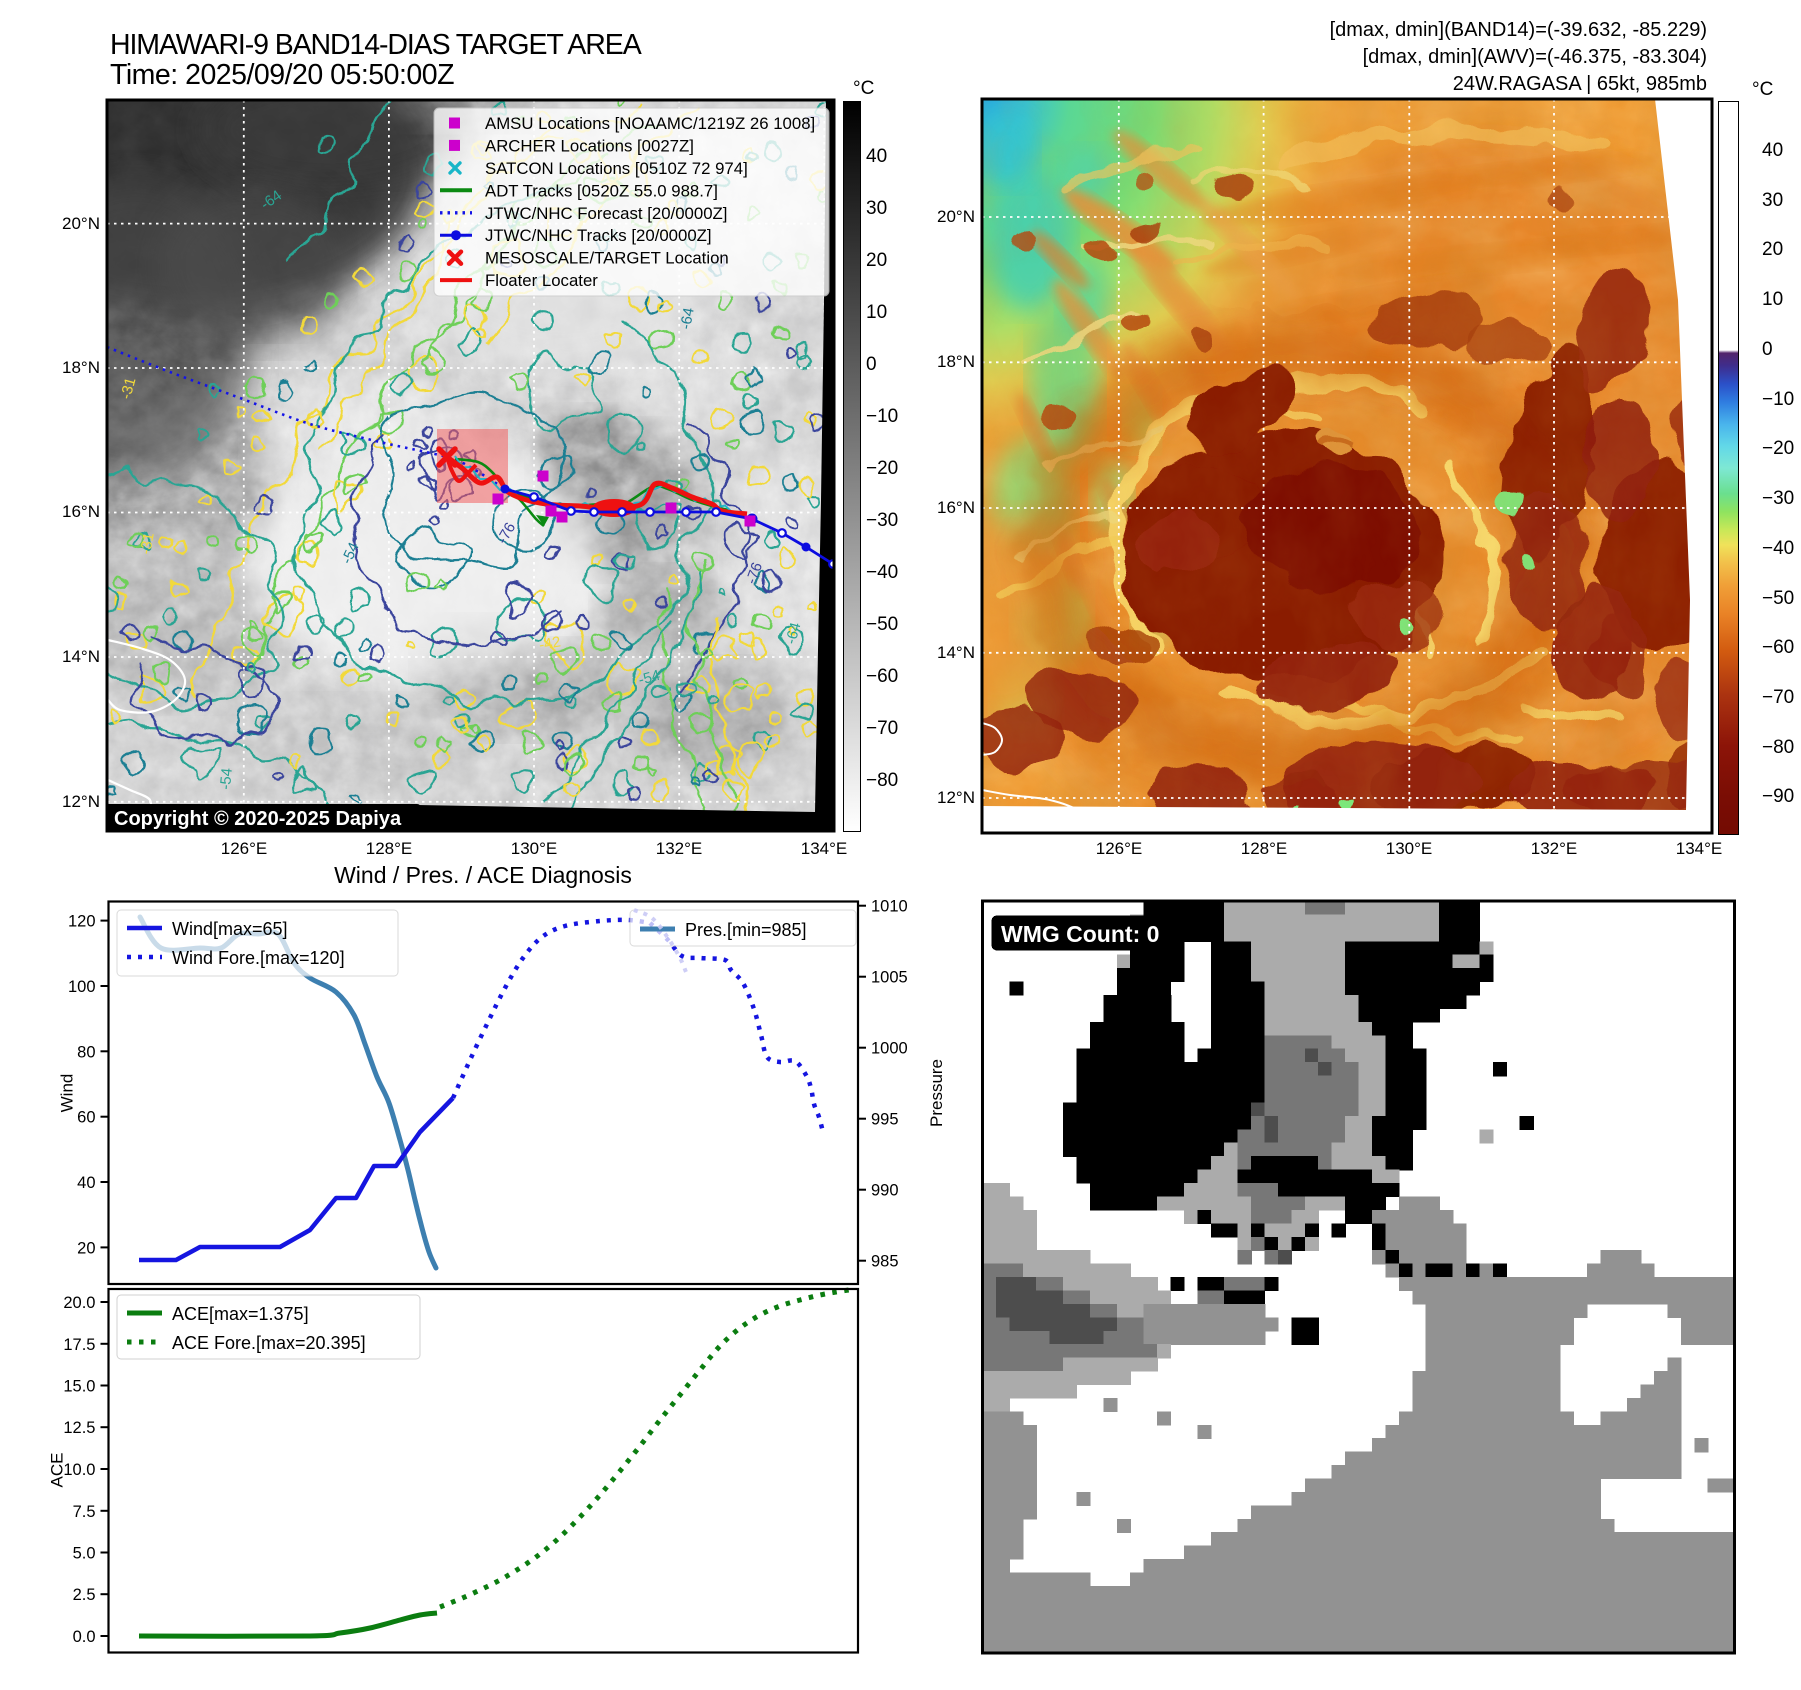 This screenshot has height=1690, width=1801. I want to click on svg-text:SATCON Locations [0510Z 72 974: SATCON Locations [0510Z 72 974], so click(616, 168).